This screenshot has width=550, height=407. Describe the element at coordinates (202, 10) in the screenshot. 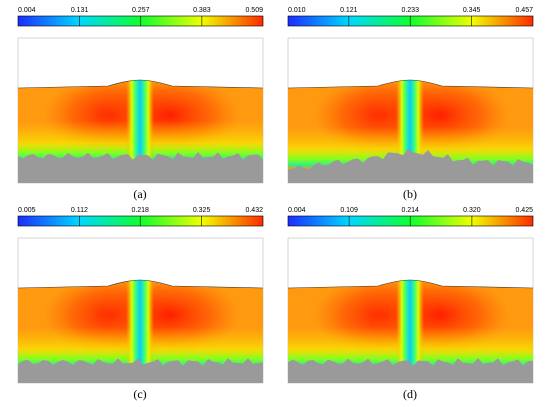

I see `colorbar-tick-label: 0.383` at that location.